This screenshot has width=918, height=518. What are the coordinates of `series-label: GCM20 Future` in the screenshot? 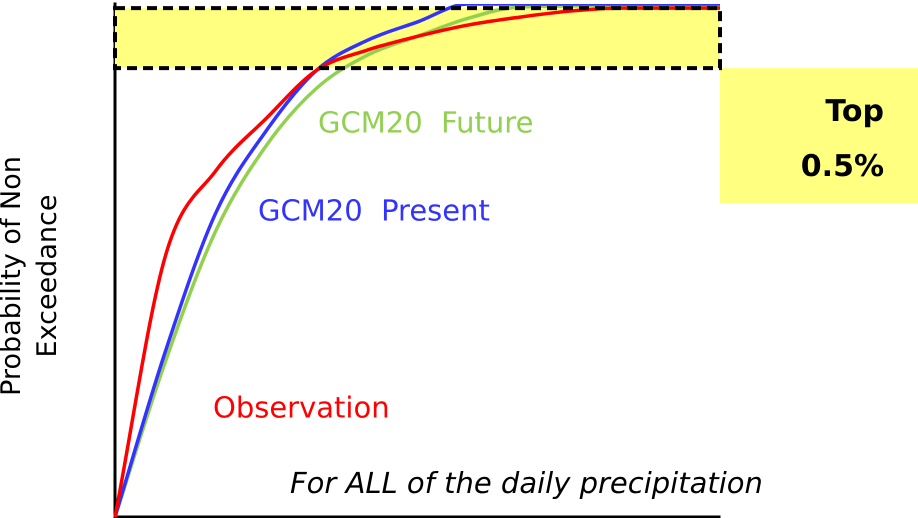 It's located at (426, 123).